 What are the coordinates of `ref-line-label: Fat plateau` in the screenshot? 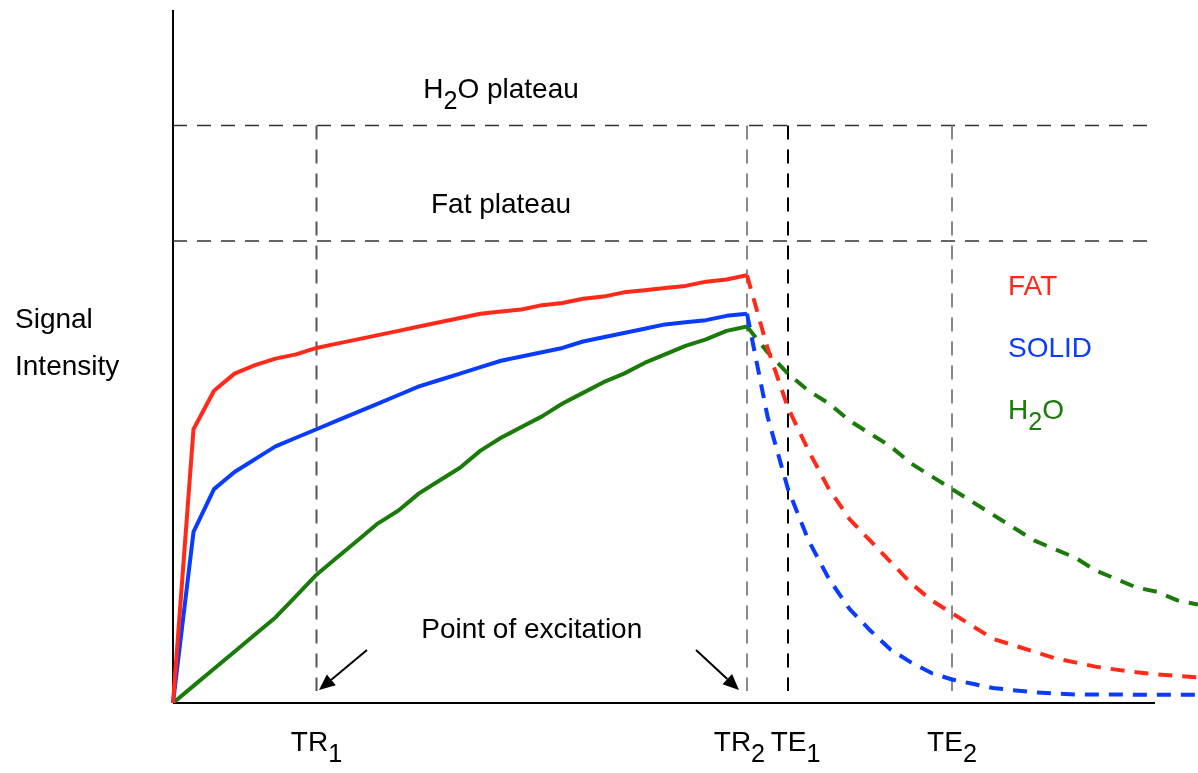 It's located at (501, 203).